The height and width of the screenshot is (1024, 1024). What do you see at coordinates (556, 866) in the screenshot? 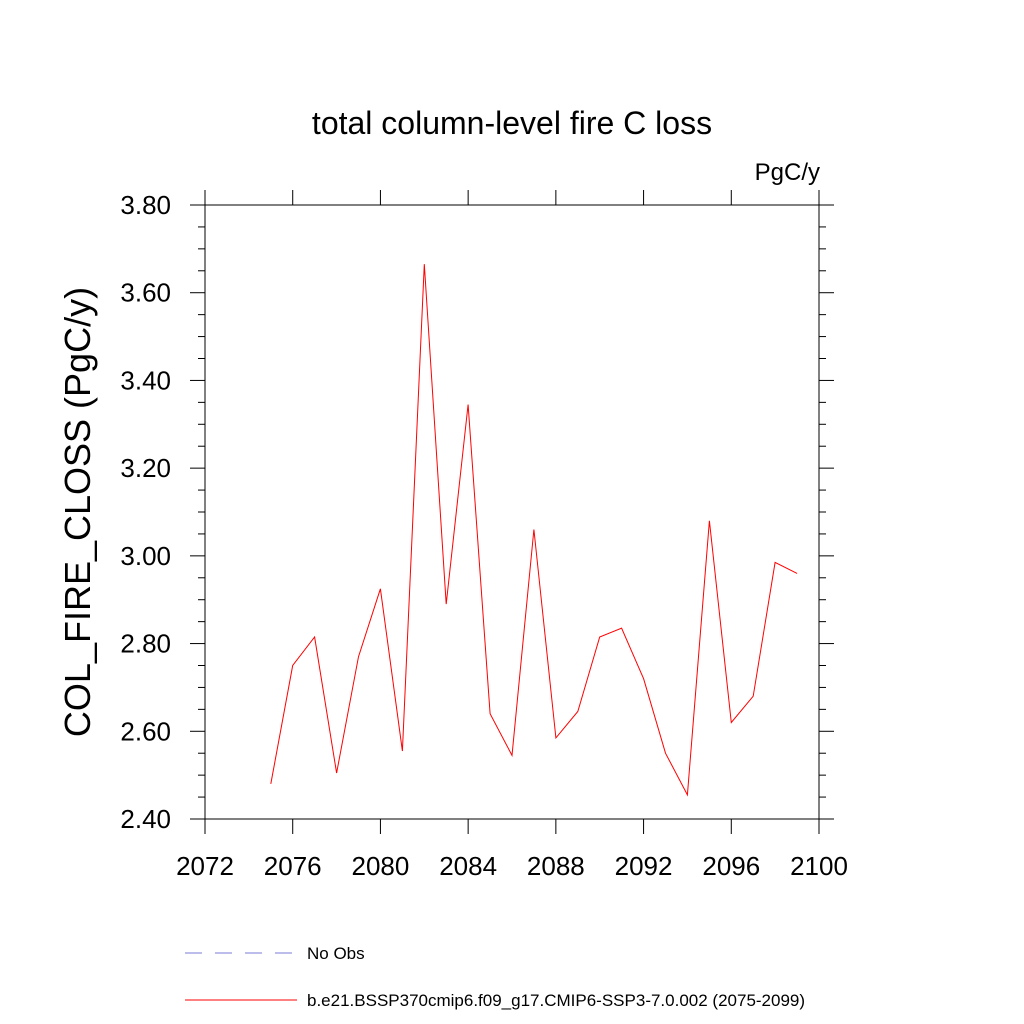
I see `x-tick-label: 2088` at bounding box center [556, 866].